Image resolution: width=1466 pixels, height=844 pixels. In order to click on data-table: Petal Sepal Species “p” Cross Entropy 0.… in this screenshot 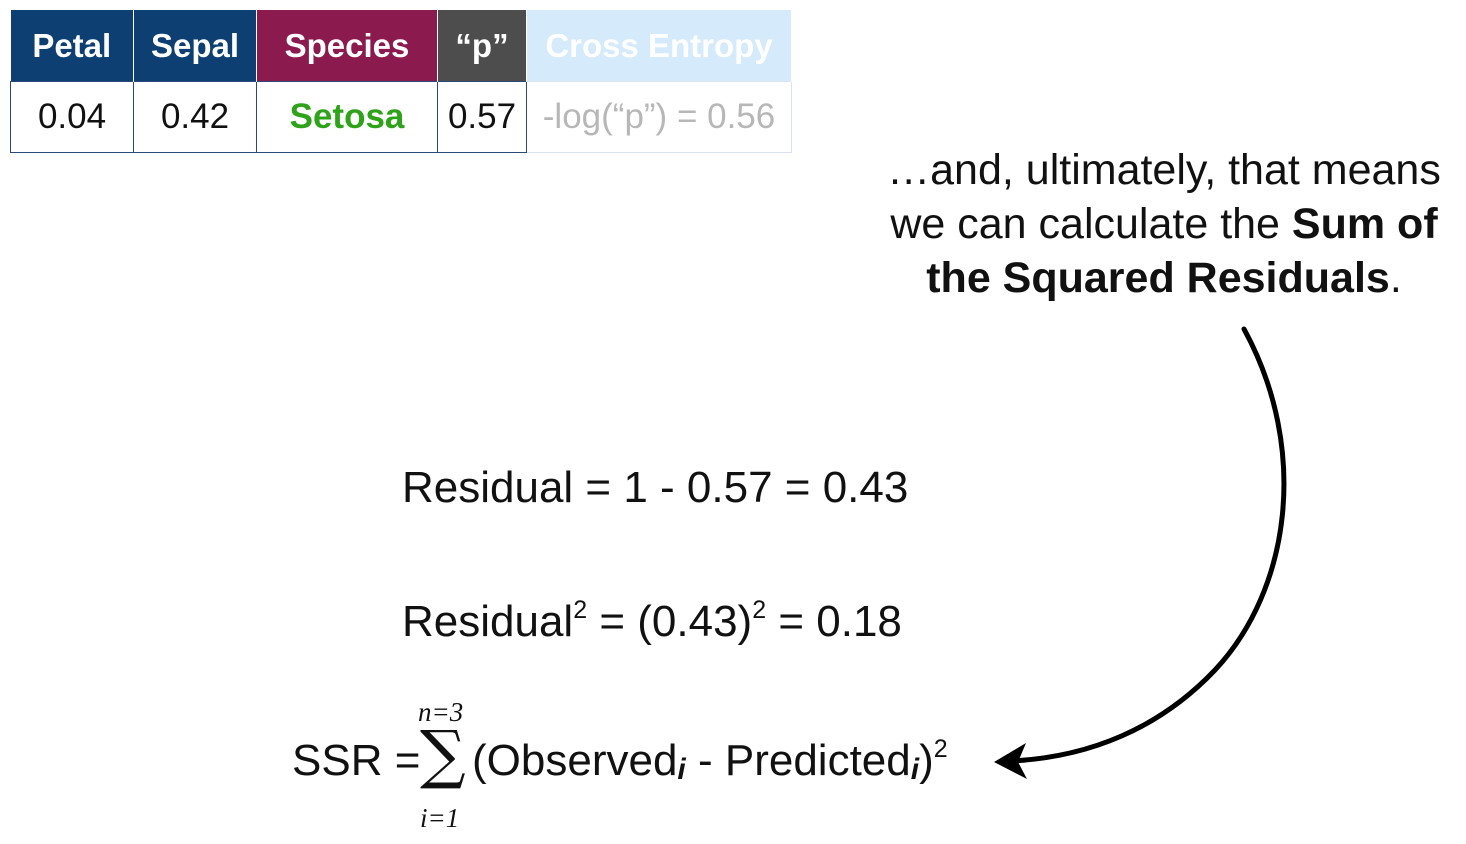, I will do `click(401, 81)`.